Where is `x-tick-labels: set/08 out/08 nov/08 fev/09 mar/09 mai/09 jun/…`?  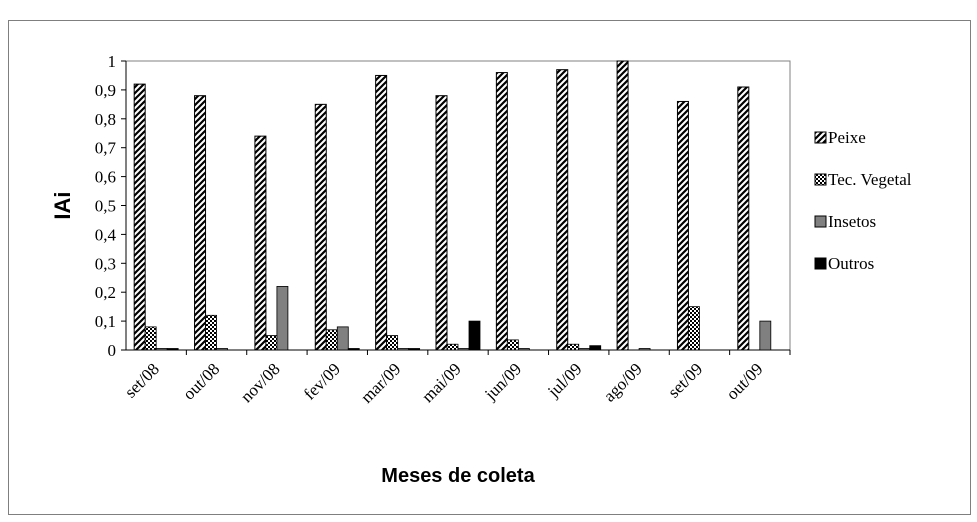
x-tick-labels: set/08 out/08 nov/08 fev/09 mar/09 mai/09 jun/… is located at coordinates (444, 382).